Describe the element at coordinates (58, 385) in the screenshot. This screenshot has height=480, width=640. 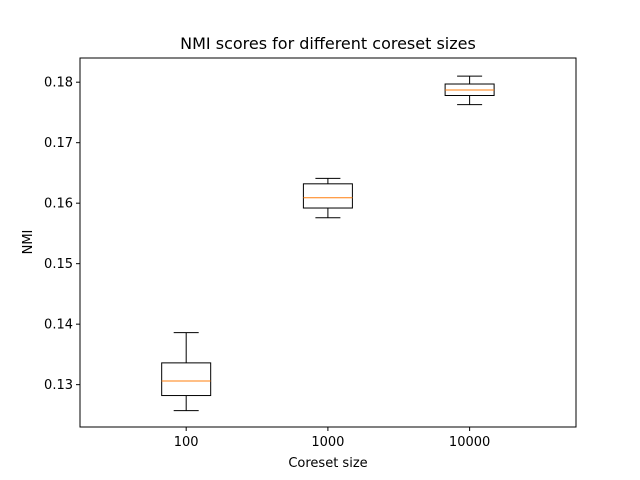
I see `y-tick-label: 0.13` at that location.